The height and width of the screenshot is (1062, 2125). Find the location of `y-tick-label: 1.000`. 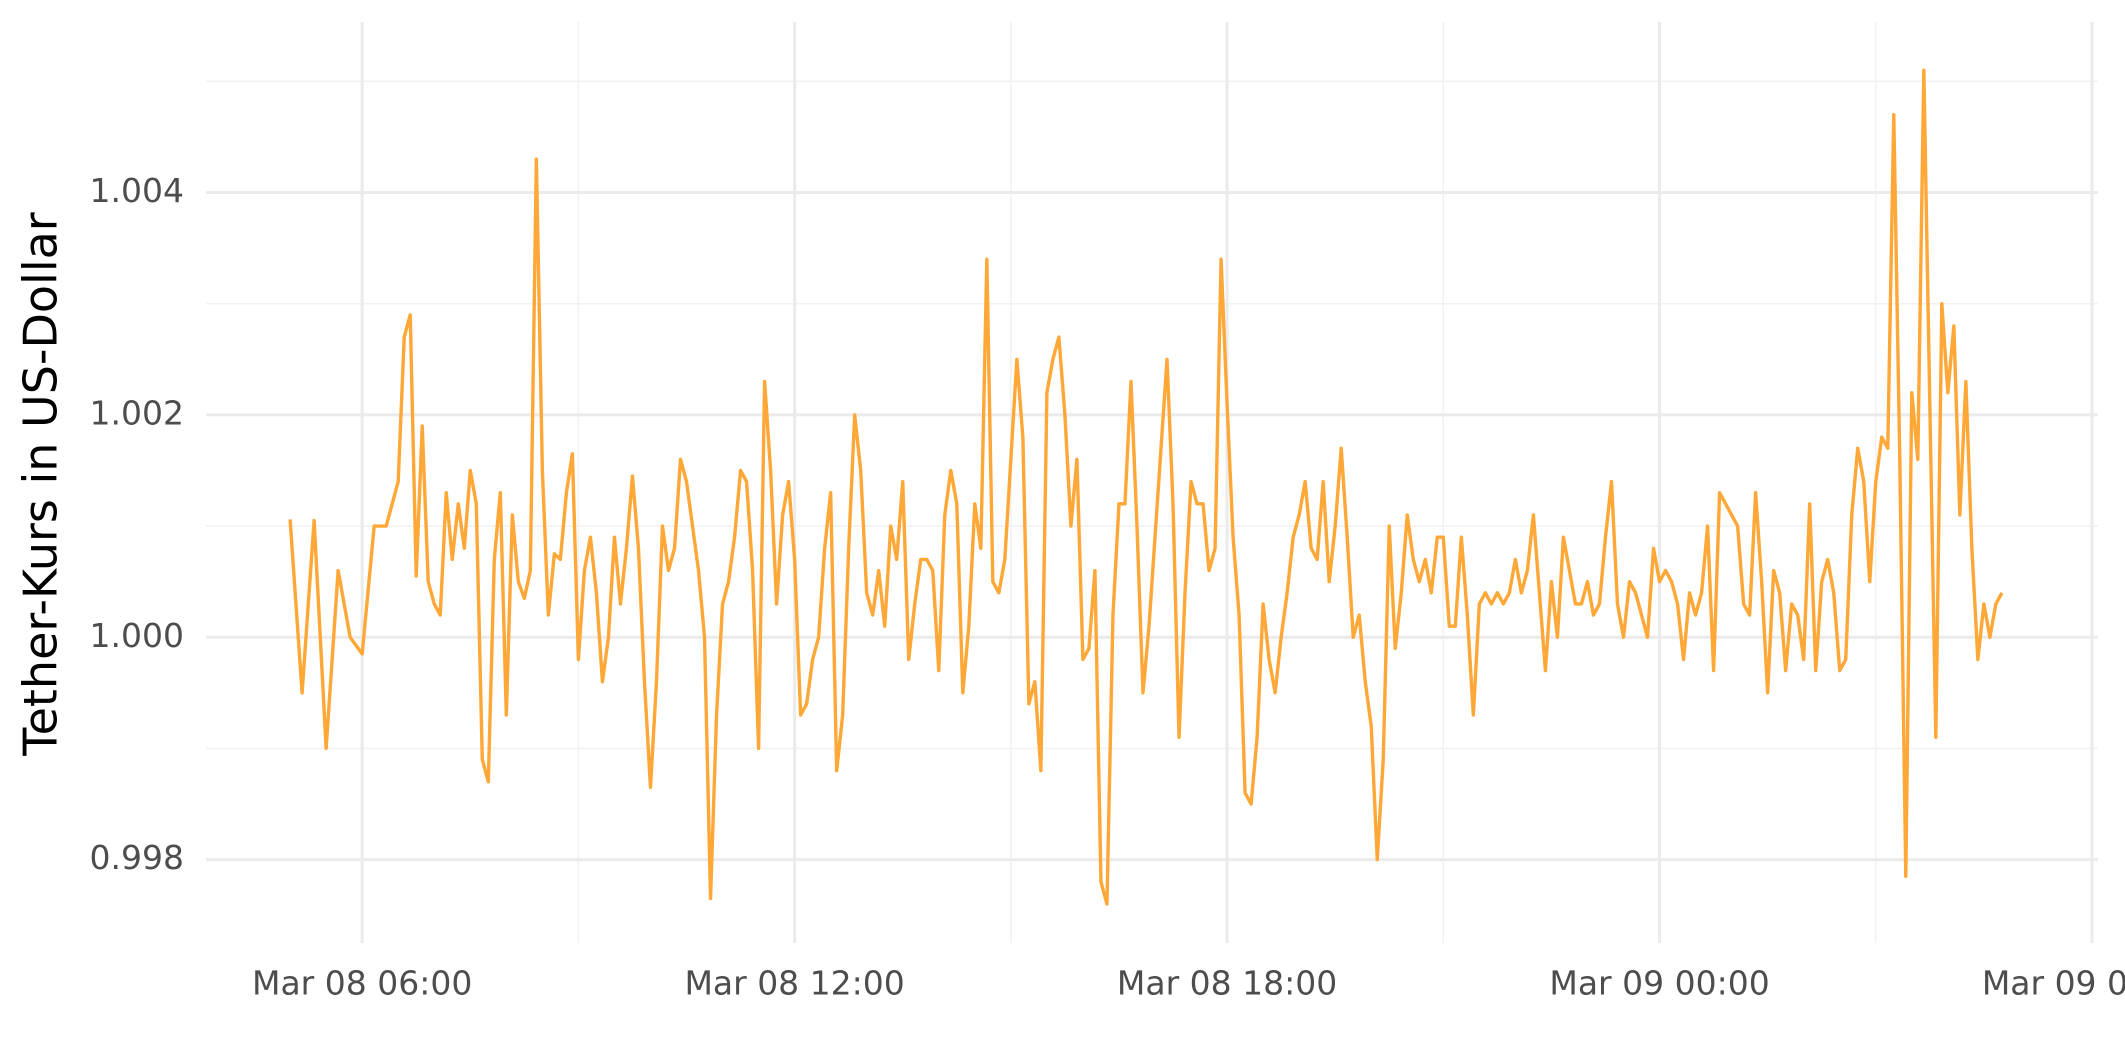

y-tick-label: 1.000 is located at coordinates (137, 635).